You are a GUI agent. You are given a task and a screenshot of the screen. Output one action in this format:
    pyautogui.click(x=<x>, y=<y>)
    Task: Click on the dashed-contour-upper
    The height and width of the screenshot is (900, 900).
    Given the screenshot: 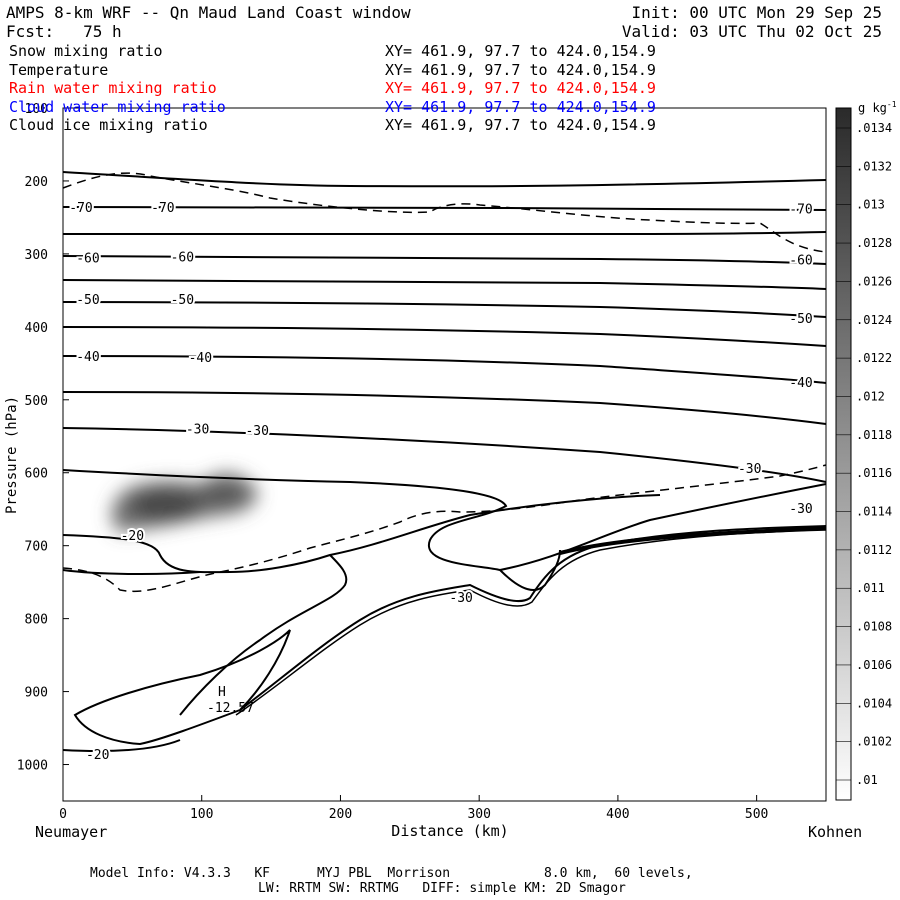 What is the action you would take?
    pyautogui.click(x=444, y=212)
    